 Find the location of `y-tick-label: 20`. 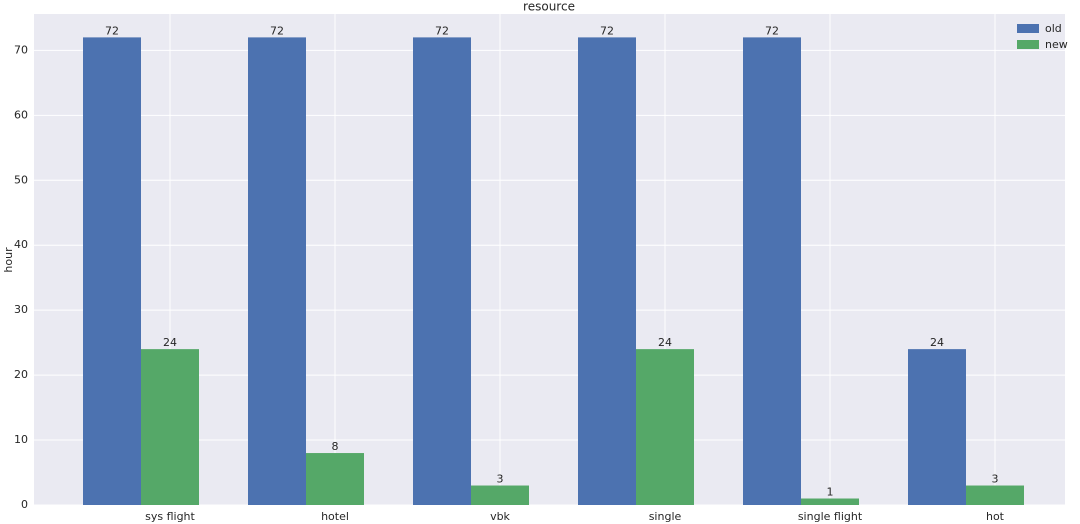

y-tick-label: 20 is located at coordinates (21, 374).